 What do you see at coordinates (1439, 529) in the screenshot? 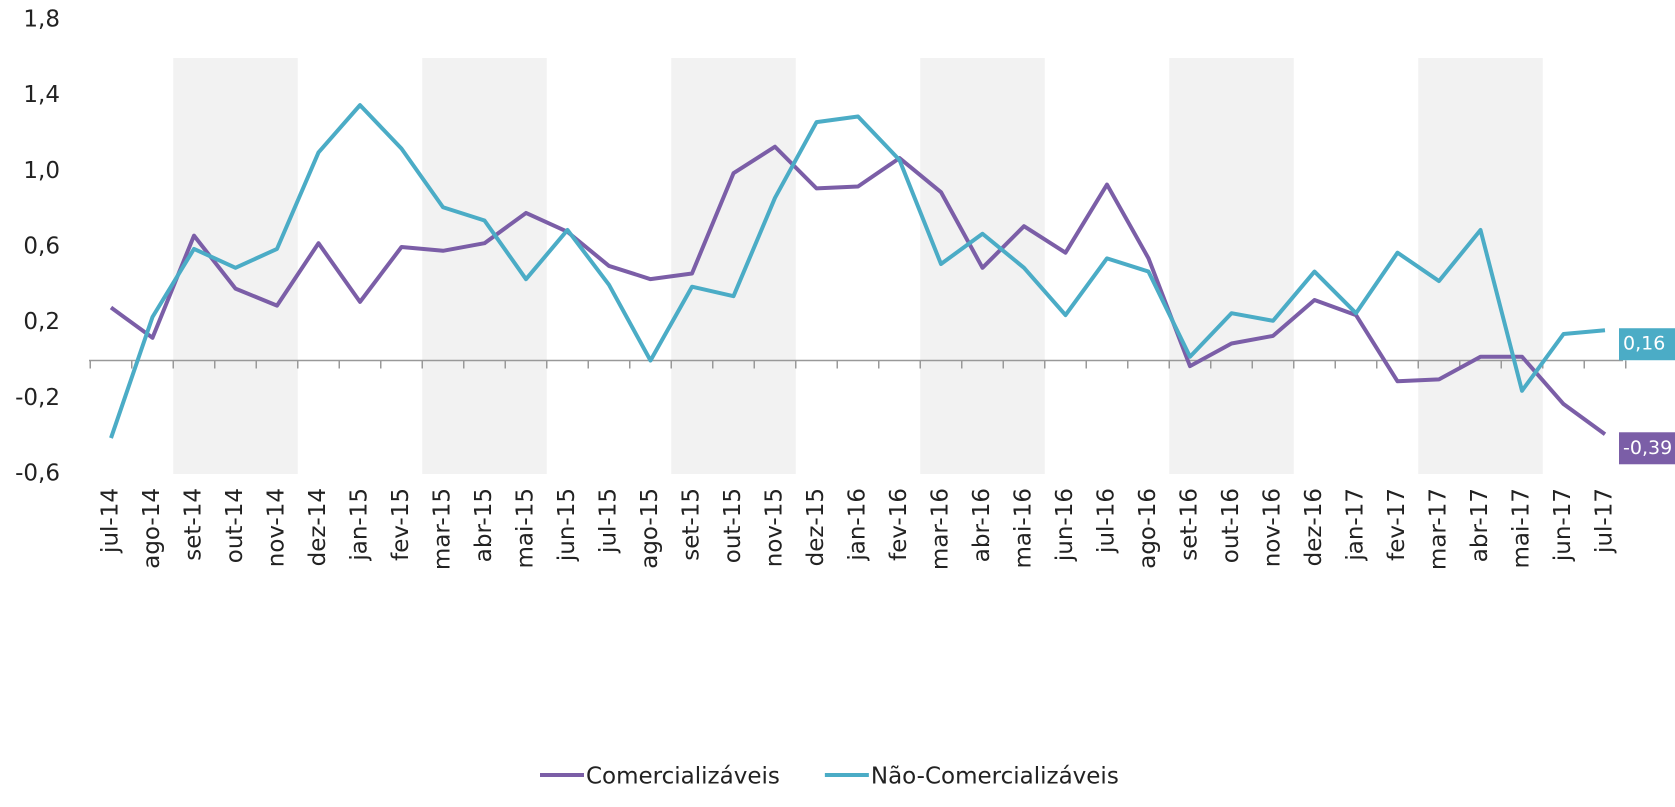
I see `x-tick-label: mar-17` at bounding box center [1439, 529].